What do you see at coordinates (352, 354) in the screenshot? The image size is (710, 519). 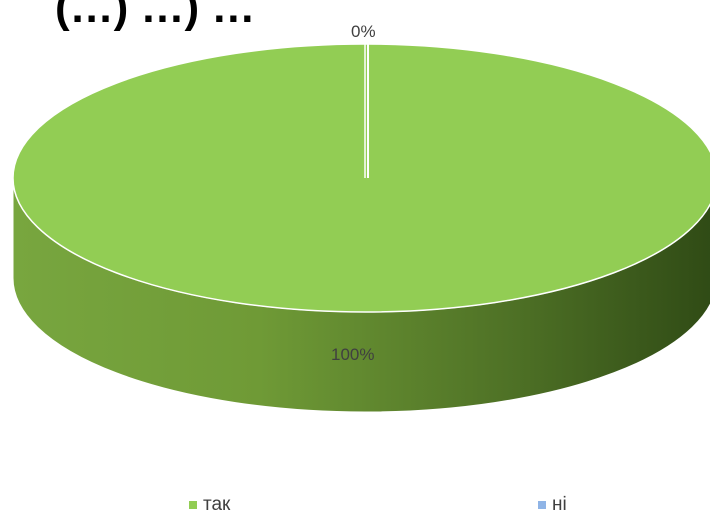 I see `data-label-tak: 100%` at bounding box center [352, 354].